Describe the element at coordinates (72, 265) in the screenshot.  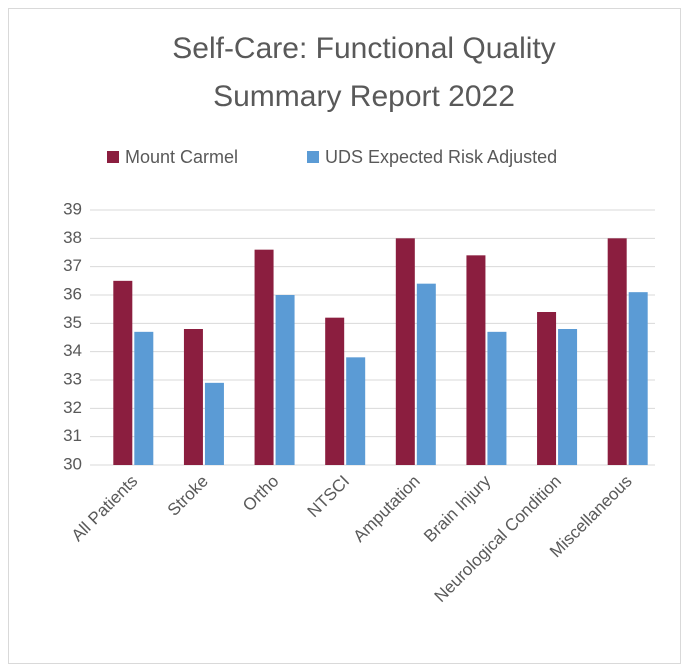
I see `y-tick-label: 37` at that location.